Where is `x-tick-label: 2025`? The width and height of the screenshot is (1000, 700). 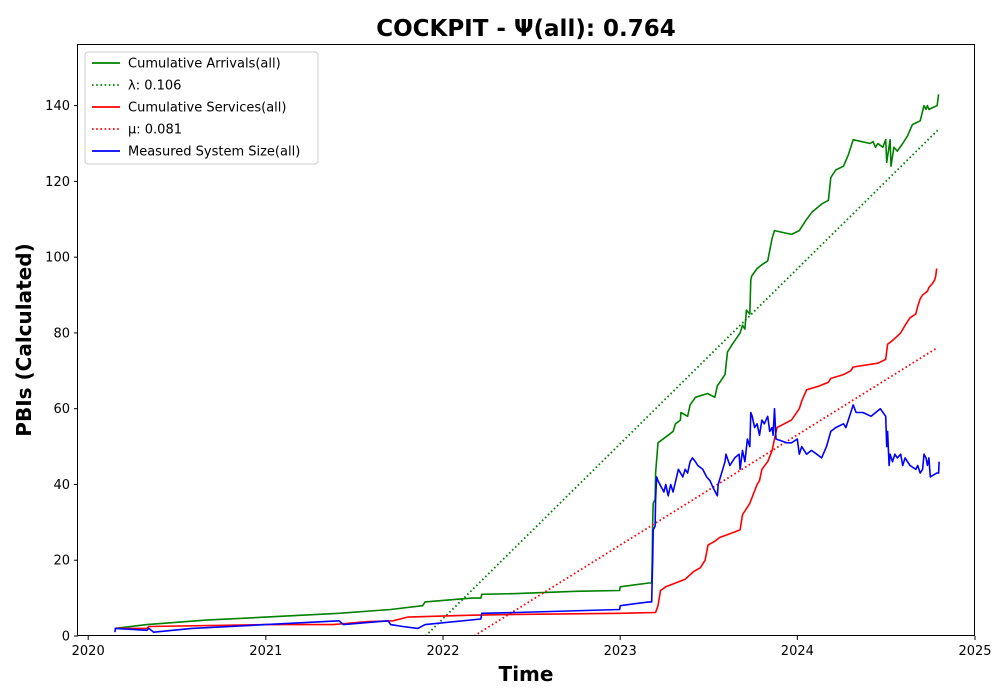
x-tick-label: 2025 is located at coordinates (974, 651).